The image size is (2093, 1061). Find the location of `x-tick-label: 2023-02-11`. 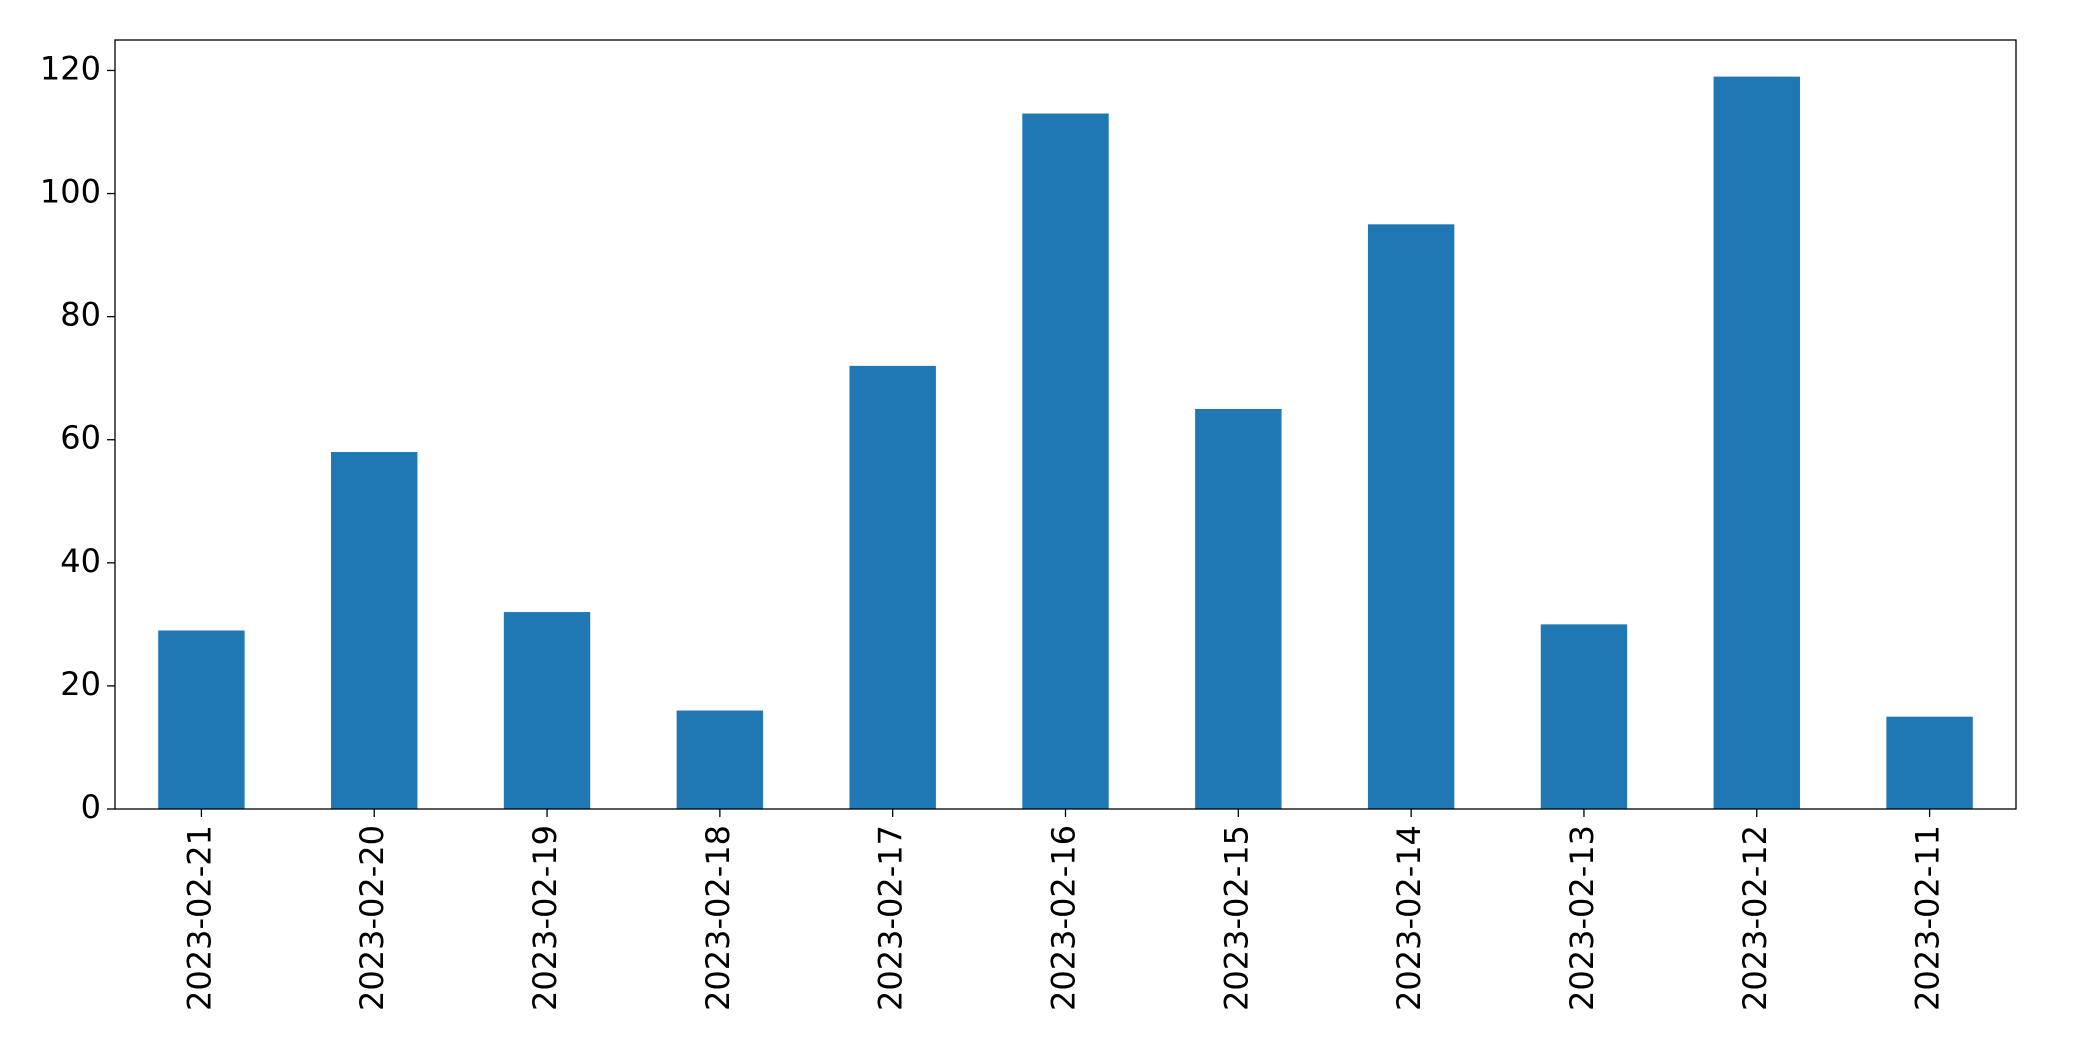

x-tick-label: 2023-02-11 is located at coordinates (1928, 918).